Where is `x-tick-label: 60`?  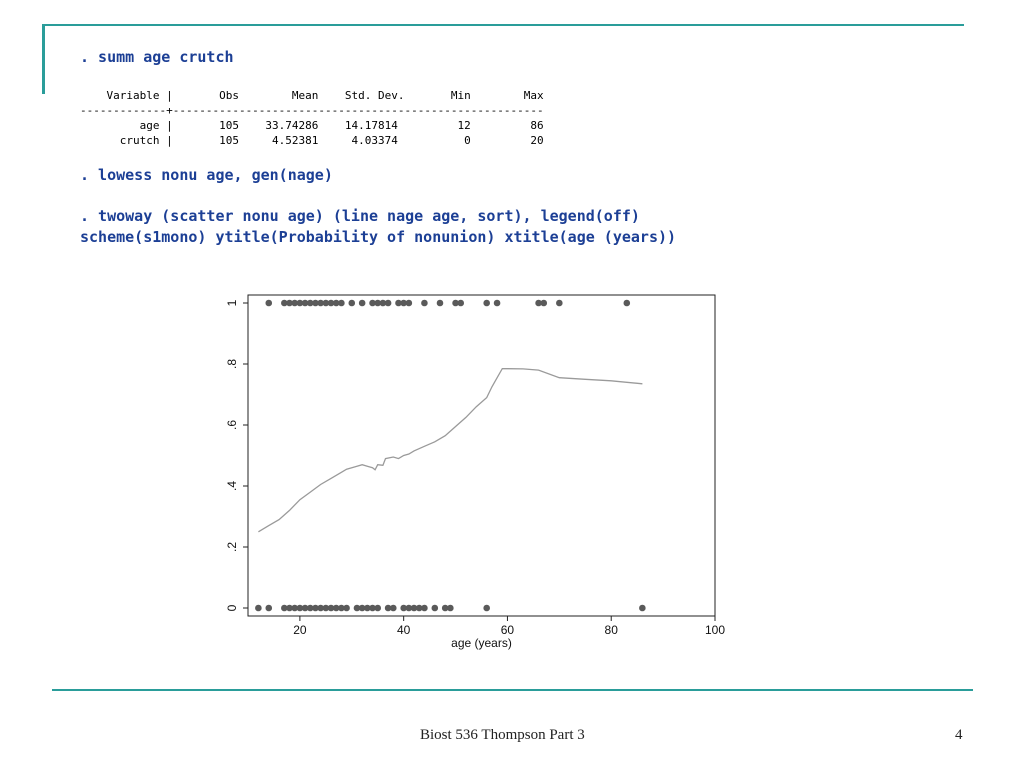
x-tick-label: 60 is located at coordinates (508, 630).